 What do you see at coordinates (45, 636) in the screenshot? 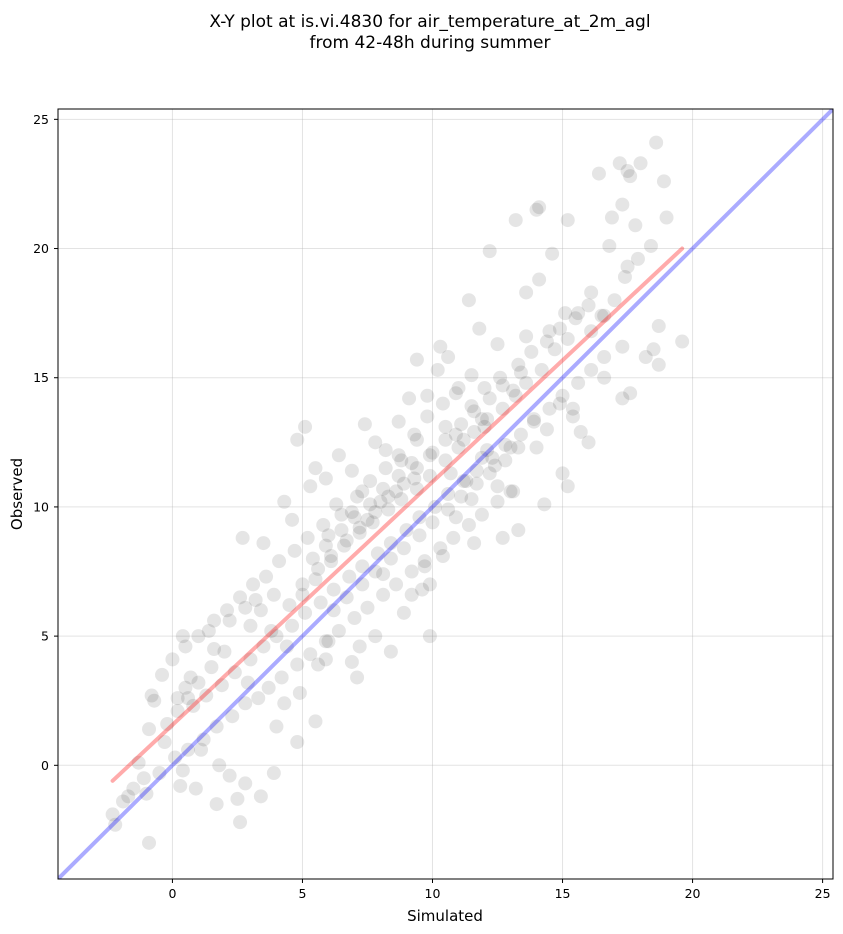
I see `y-tick-label-1: 5` at bounding box center [45, 636].